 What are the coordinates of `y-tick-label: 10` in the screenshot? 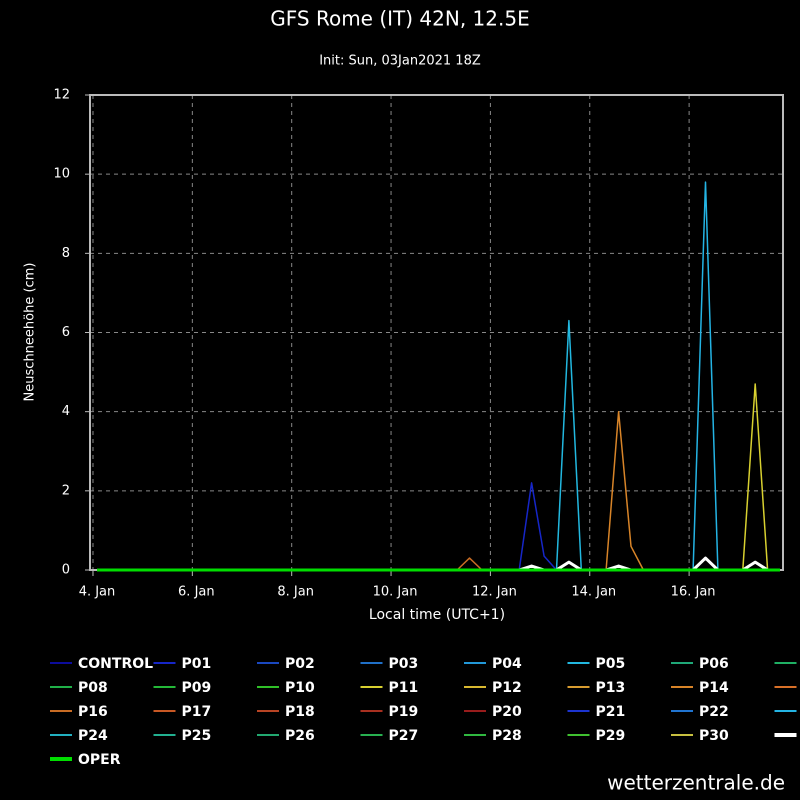 It's located at (61, 174).